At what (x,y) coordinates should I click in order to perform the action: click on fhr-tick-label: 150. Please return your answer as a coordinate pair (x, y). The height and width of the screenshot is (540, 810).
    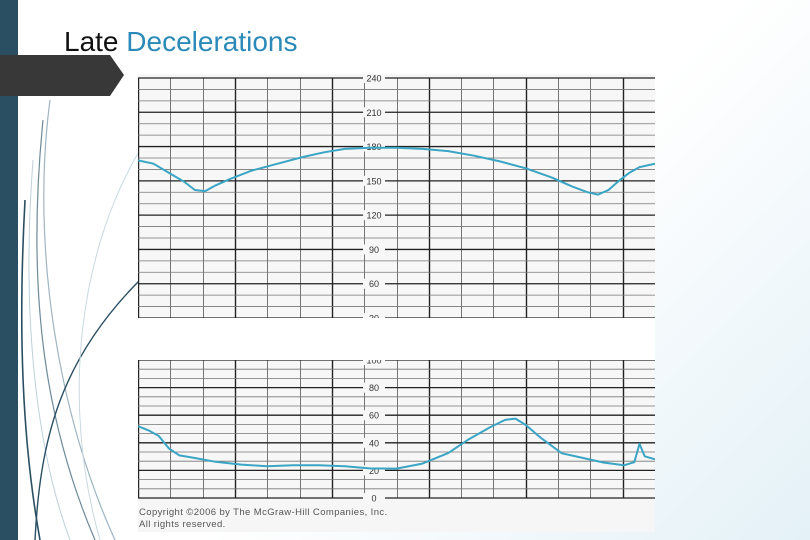
    Looking at the image, I should click on (373, 181).